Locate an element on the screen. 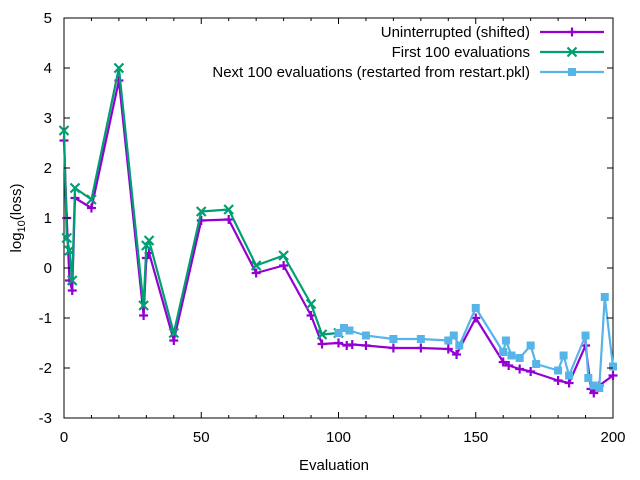 The width and height of the screenshot is (640, 480). y-tick-label: 2 is located at coordinates (48, 168).